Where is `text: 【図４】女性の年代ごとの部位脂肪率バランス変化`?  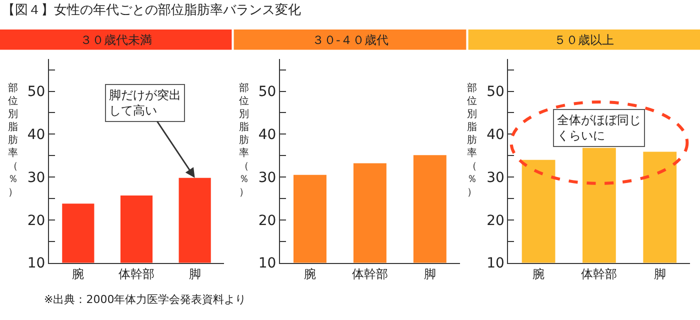
text: 【図４】女性の年代ごとの部位脂肪率バランス変化 is located at coordinates (151, 10).